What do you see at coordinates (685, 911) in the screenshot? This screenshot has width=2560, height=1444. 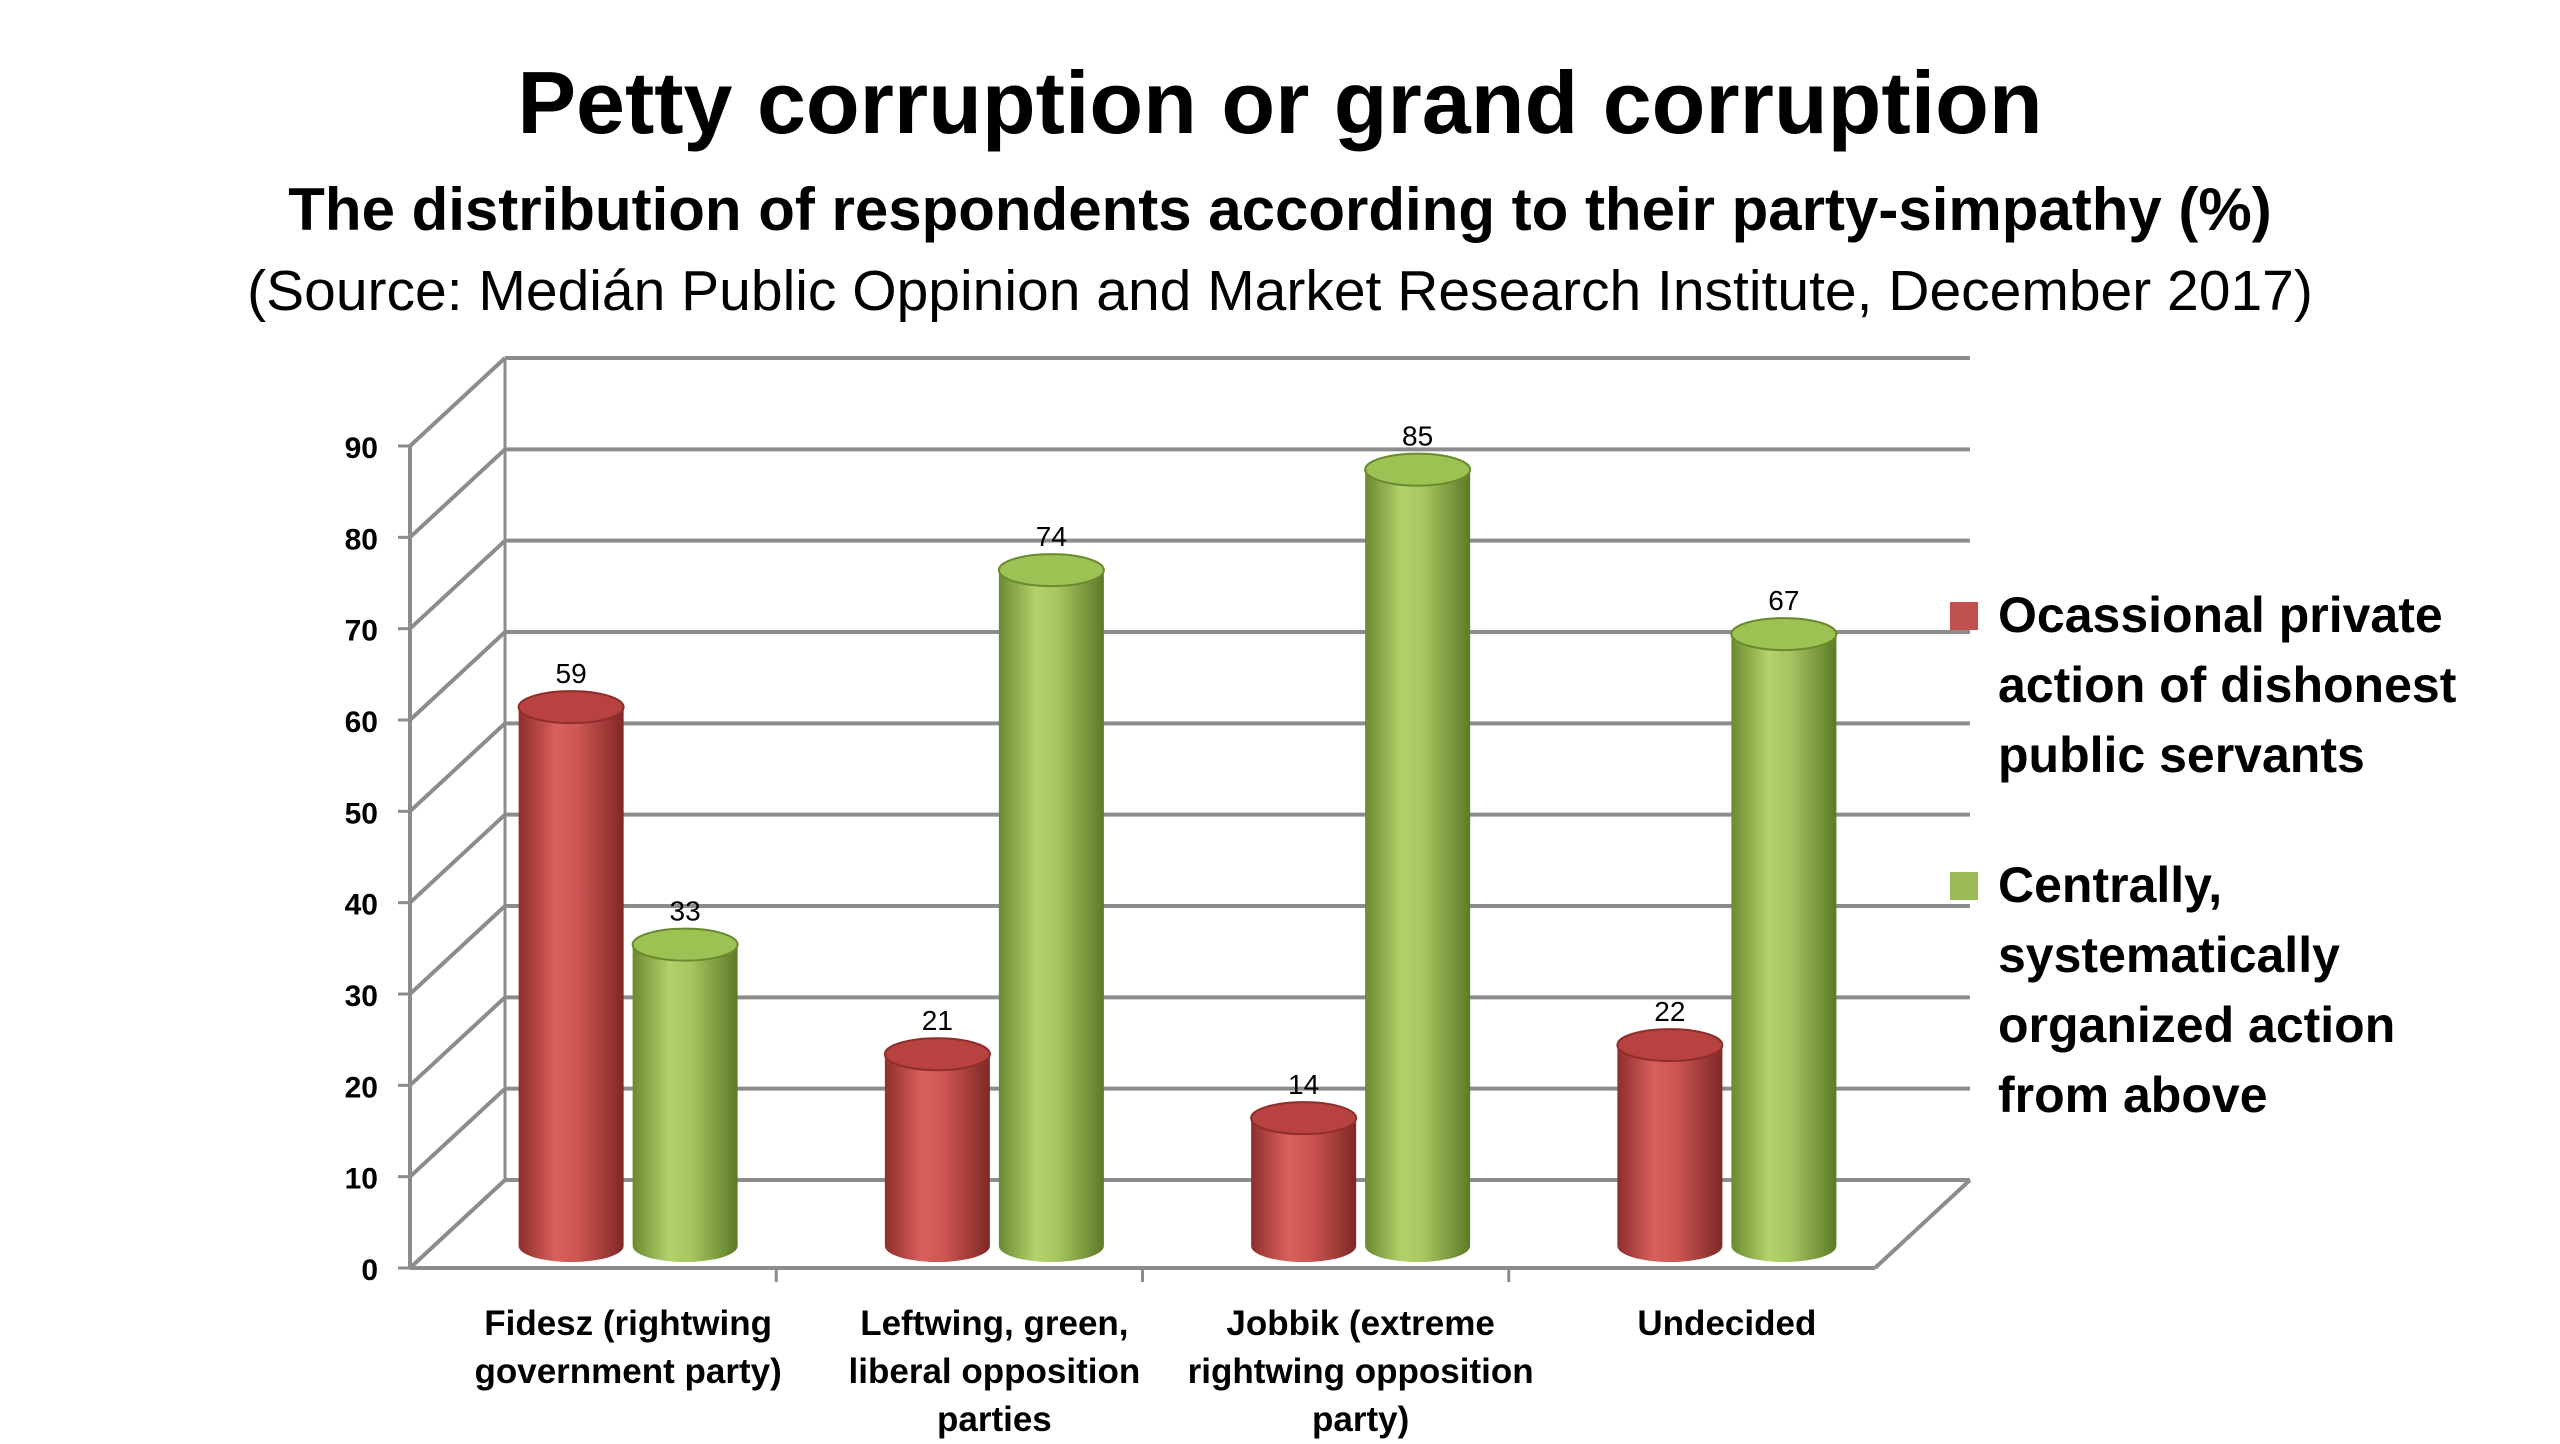 I see `data-label: 33` at bounding box center [685, 911].